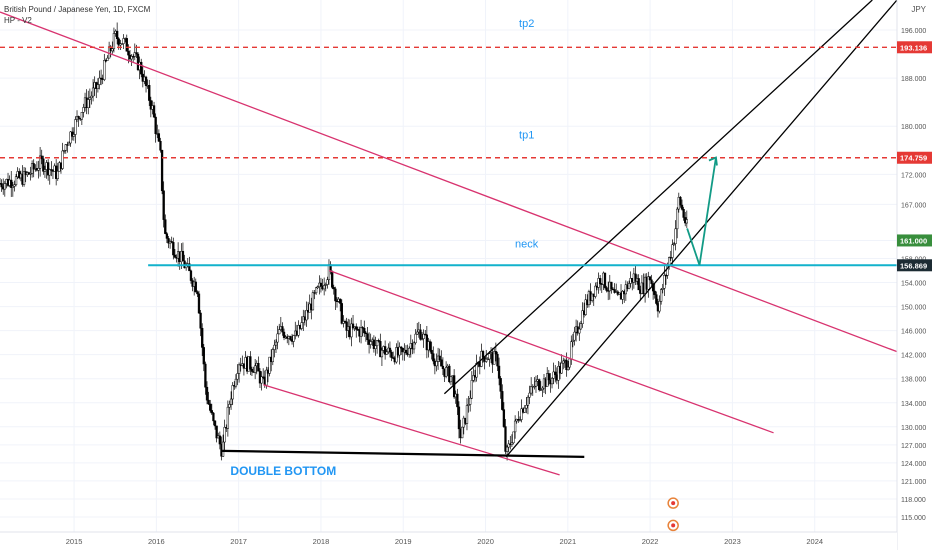  I want to click on y-tick-label: 196.000, so click(913, 31).